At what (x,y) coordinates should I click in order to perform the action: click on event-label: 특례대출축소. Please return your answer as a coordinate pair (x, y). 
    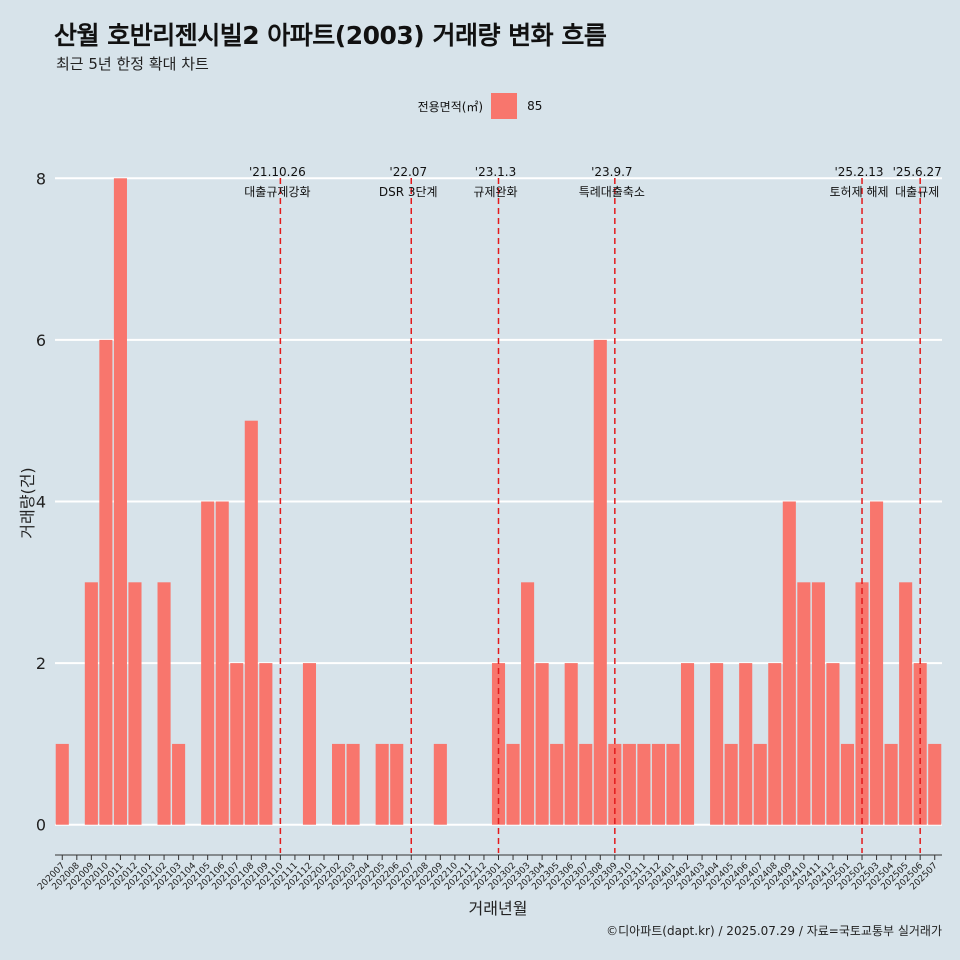
    Looking at the image, I should click on (612, 192).